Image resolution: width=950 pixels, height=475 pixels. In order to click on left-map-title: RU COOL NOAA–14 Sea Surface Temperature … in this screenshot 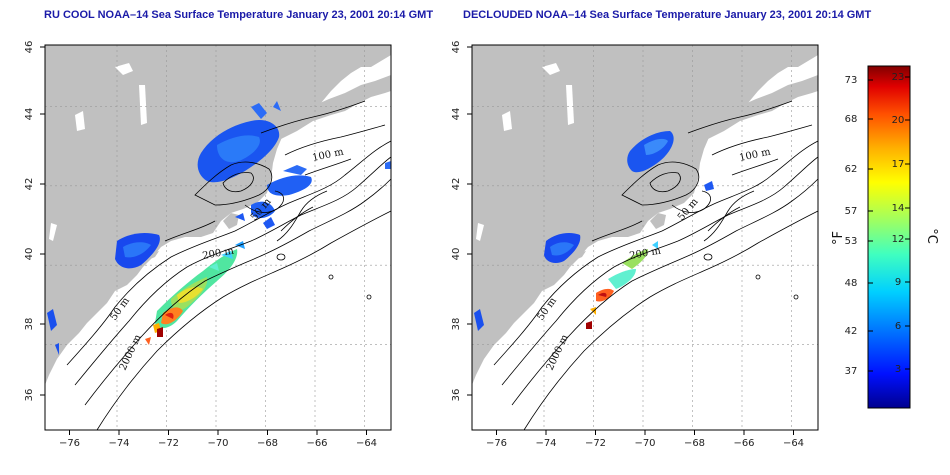, I will do `click(239, 15)`.